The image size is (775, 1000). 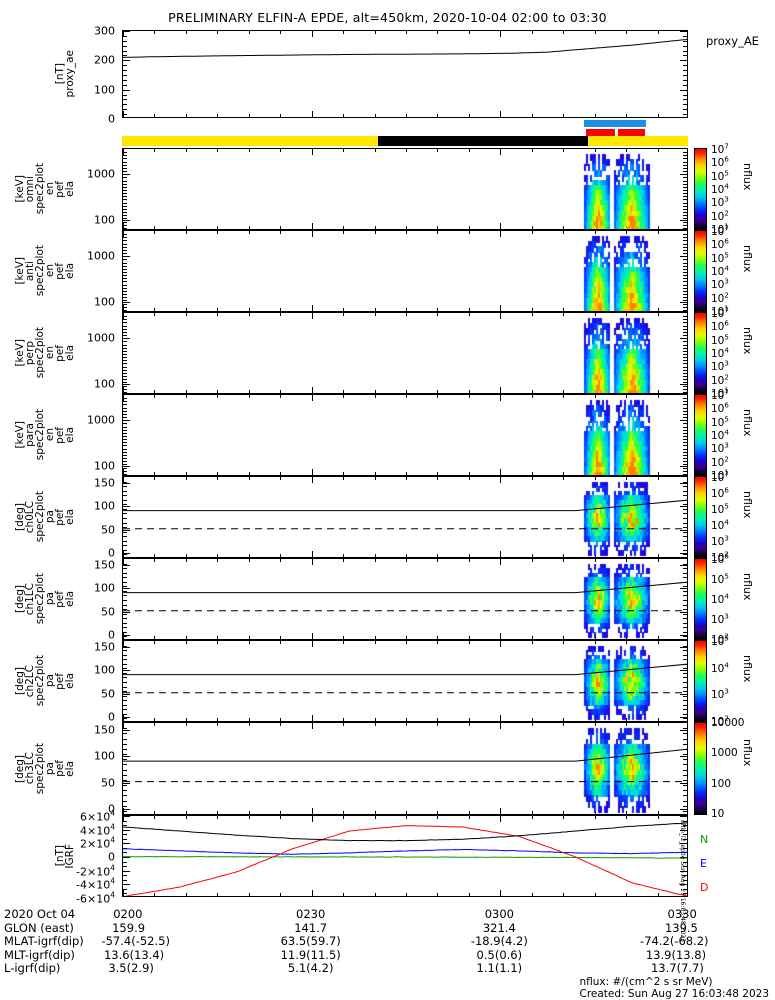 What do you see at coordinates (50, 599) in the screenshot?
I see `y-axis-title-word: pa` at bounding box center [50, 599].